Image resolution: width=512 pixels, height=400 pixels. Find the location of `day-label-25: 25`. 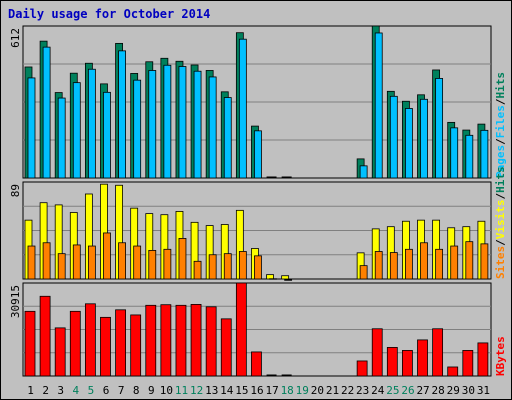

day-label-25: 25 is located at coordinates (392, 390).